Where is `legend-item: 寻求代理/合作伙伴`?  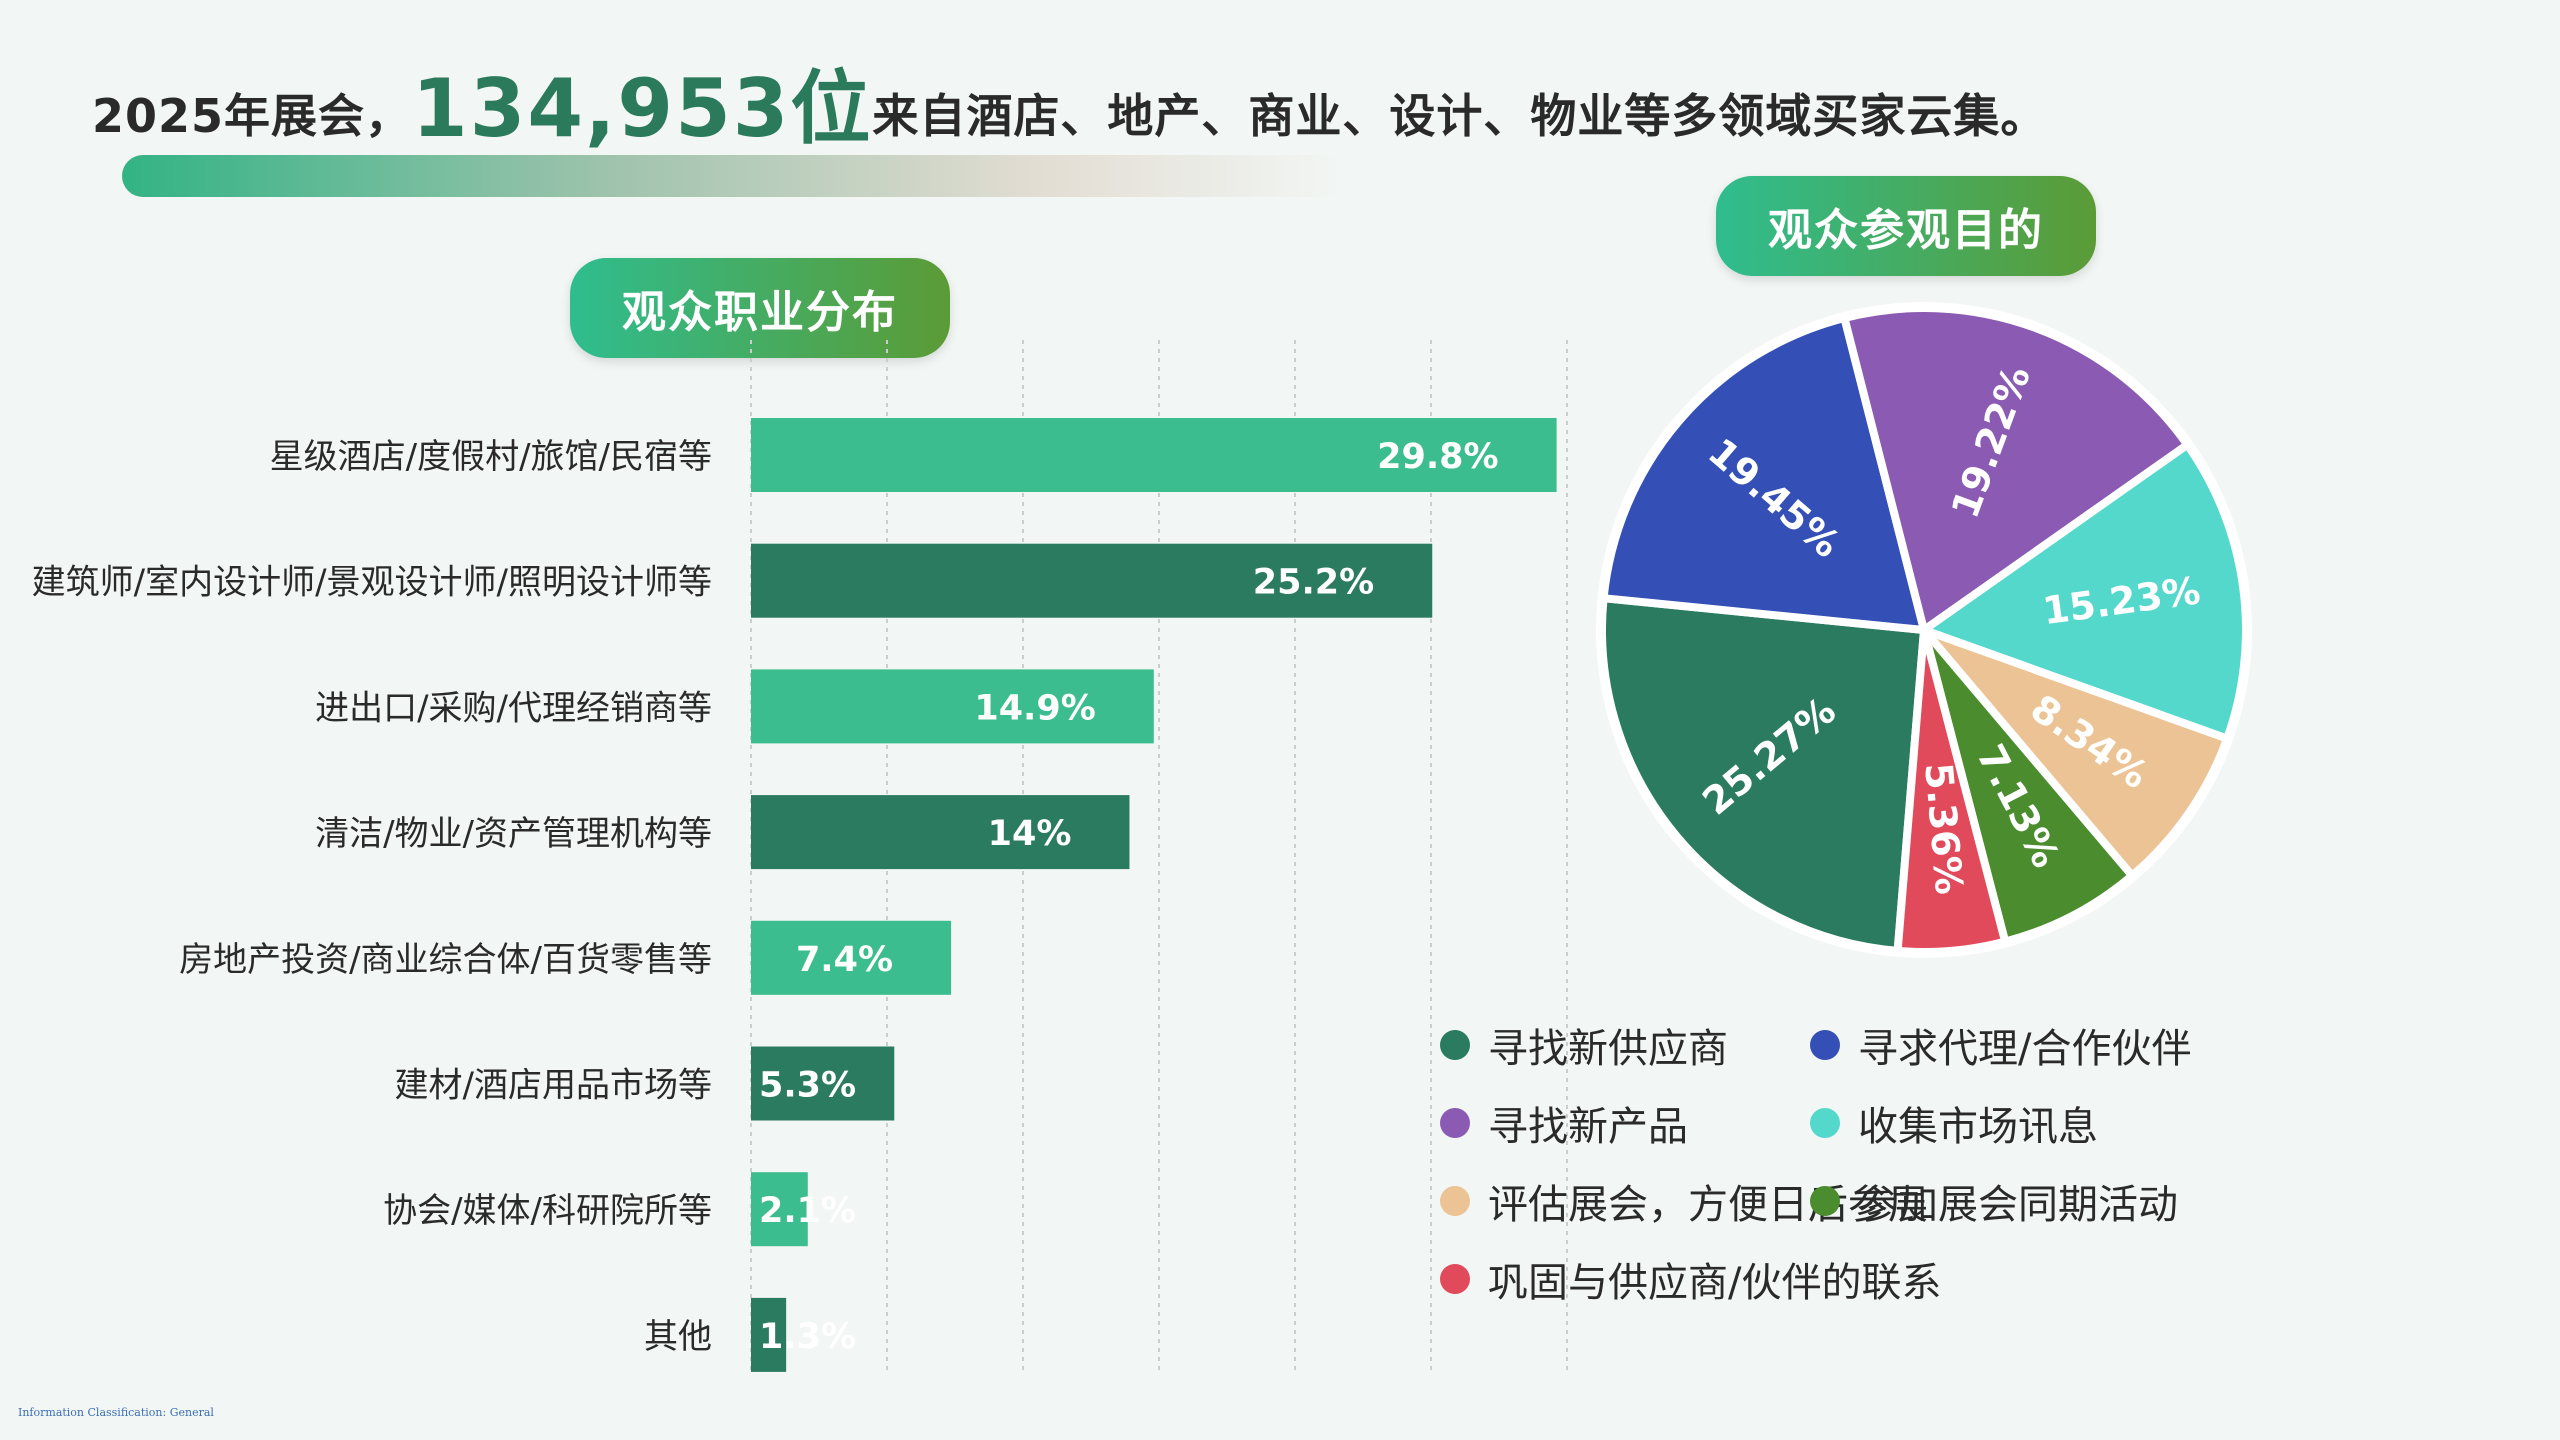 legend-item: 寻求代理/合作伙伴 is located at coordinates (2120, 1046).